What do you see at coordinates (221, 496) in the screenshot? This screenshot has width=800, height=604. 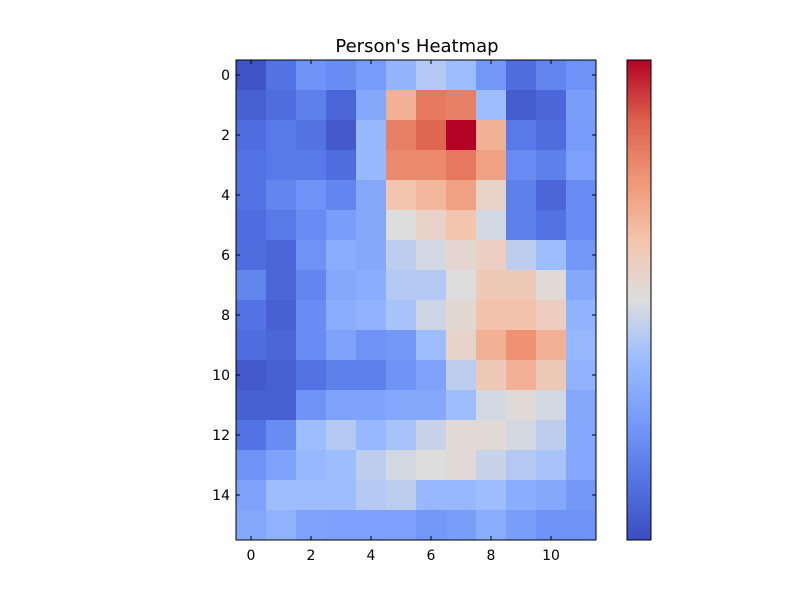 I see `y-tick-label: 14` at bounding box center [221, 496].